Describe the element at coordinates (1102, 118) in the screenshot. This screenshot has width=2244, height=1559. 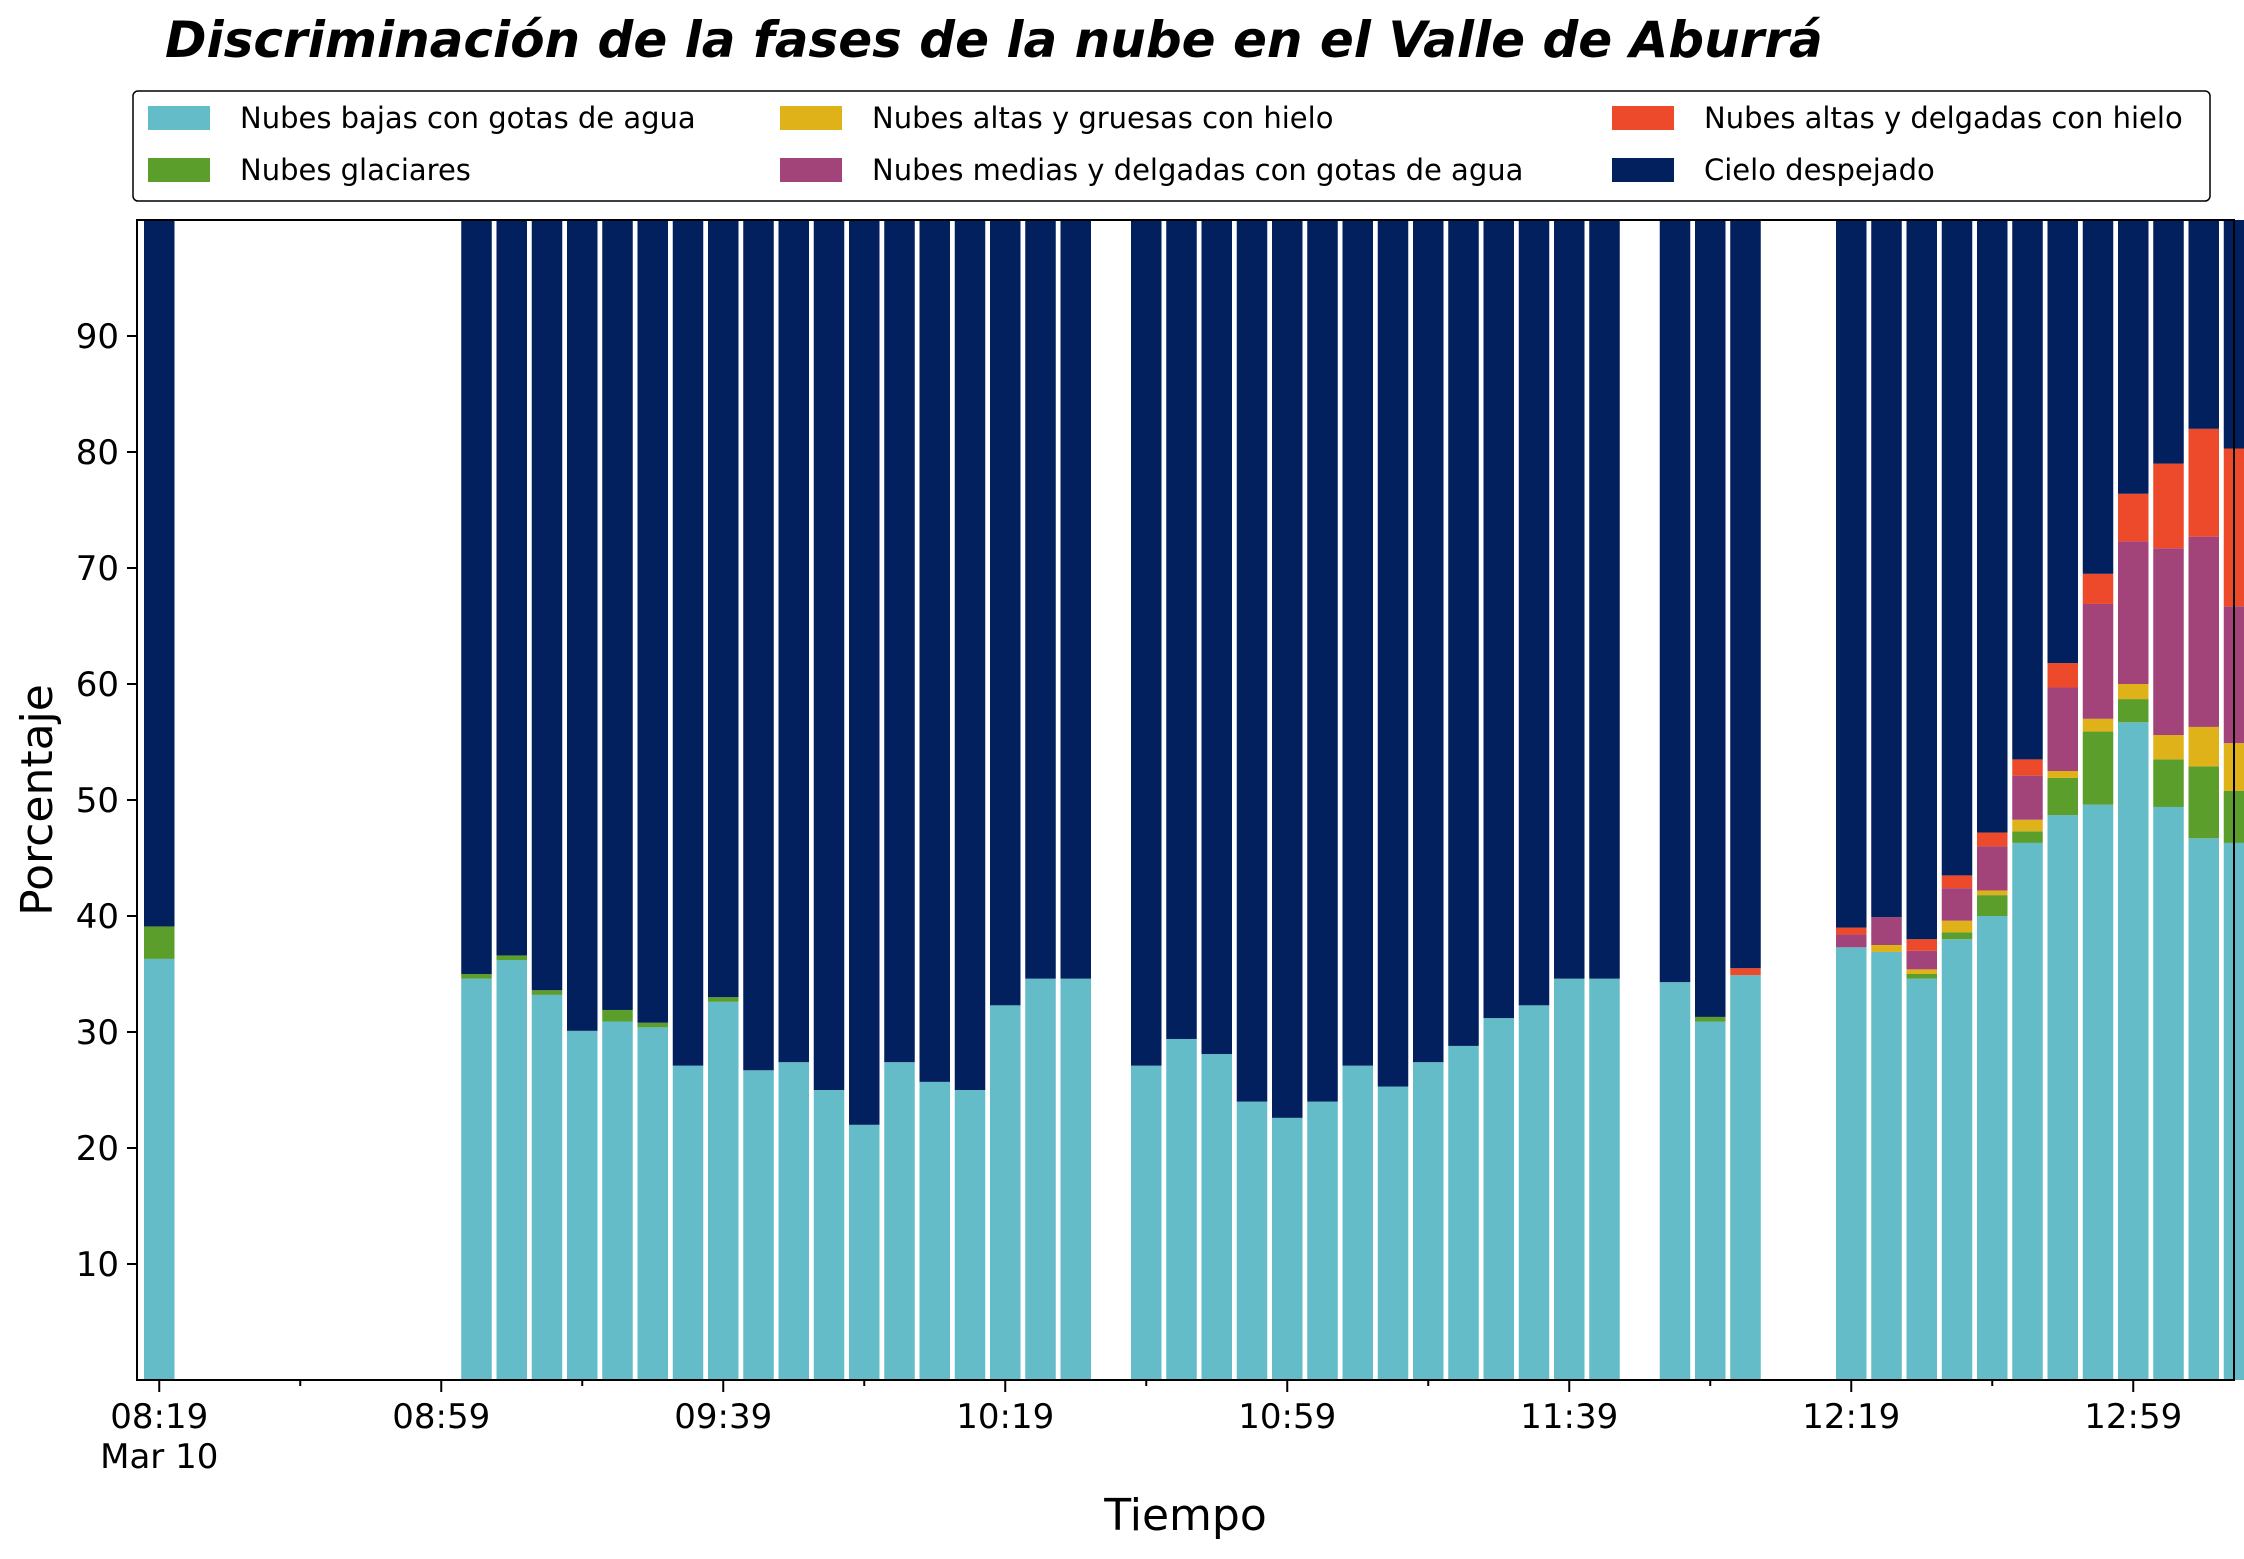
I see `legend-label: Nubes altas y gruesas con hielo` at that location.